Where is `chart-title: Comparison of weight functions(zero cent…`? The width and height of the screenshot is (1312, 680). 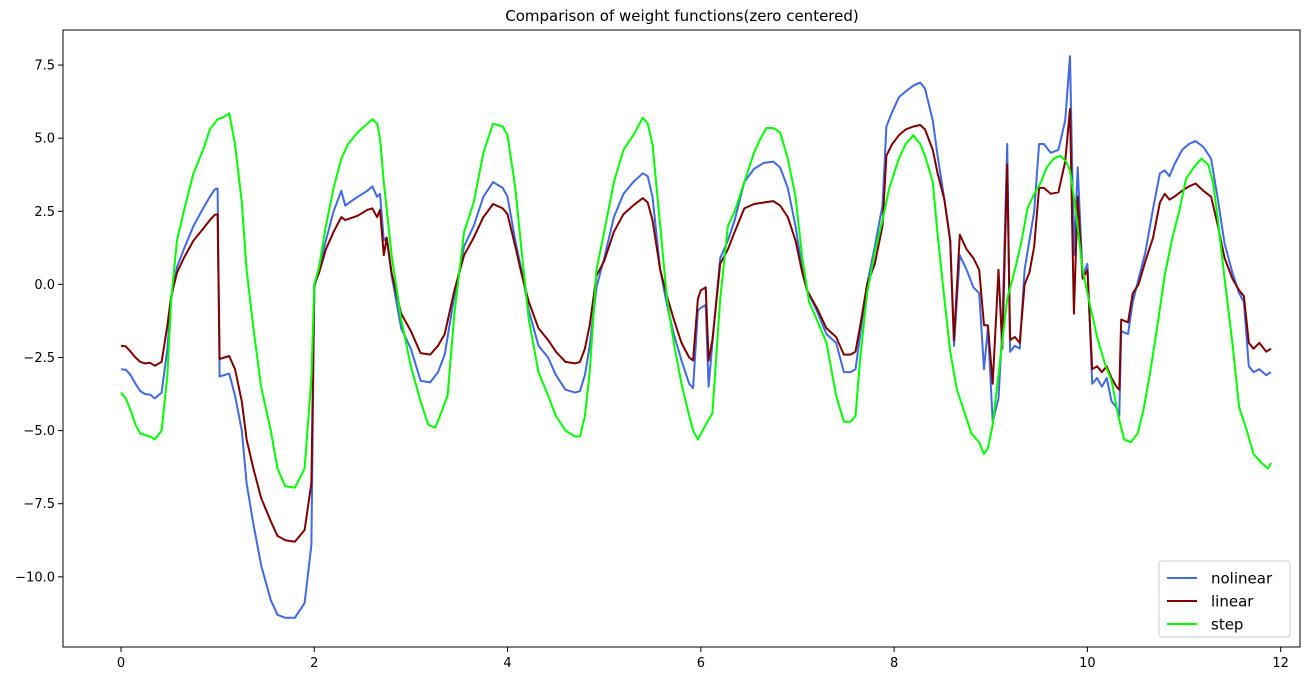 chart-title: Comparison of weight functions(zero cent… is located at coordinates (682, 16).